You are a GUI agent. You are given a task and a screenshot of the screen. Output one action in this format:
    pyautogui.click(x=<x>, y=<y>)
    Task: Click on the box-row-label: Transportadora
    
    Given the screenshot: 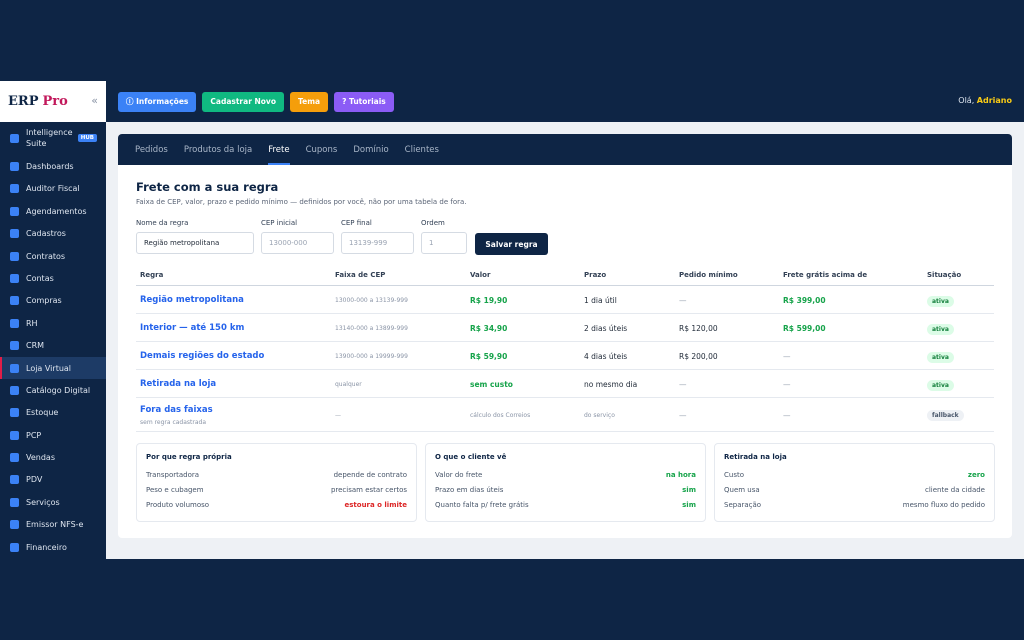 What is the action you would take?
    pyautogui.click(x=173, y=475)
    